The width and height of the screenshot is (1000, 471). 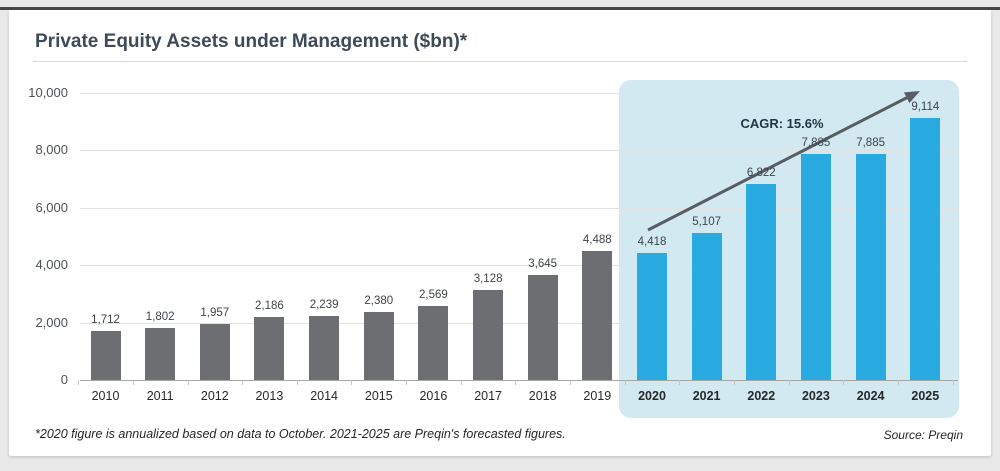 I want to click on bar-2021, so click(x=706, y=306).